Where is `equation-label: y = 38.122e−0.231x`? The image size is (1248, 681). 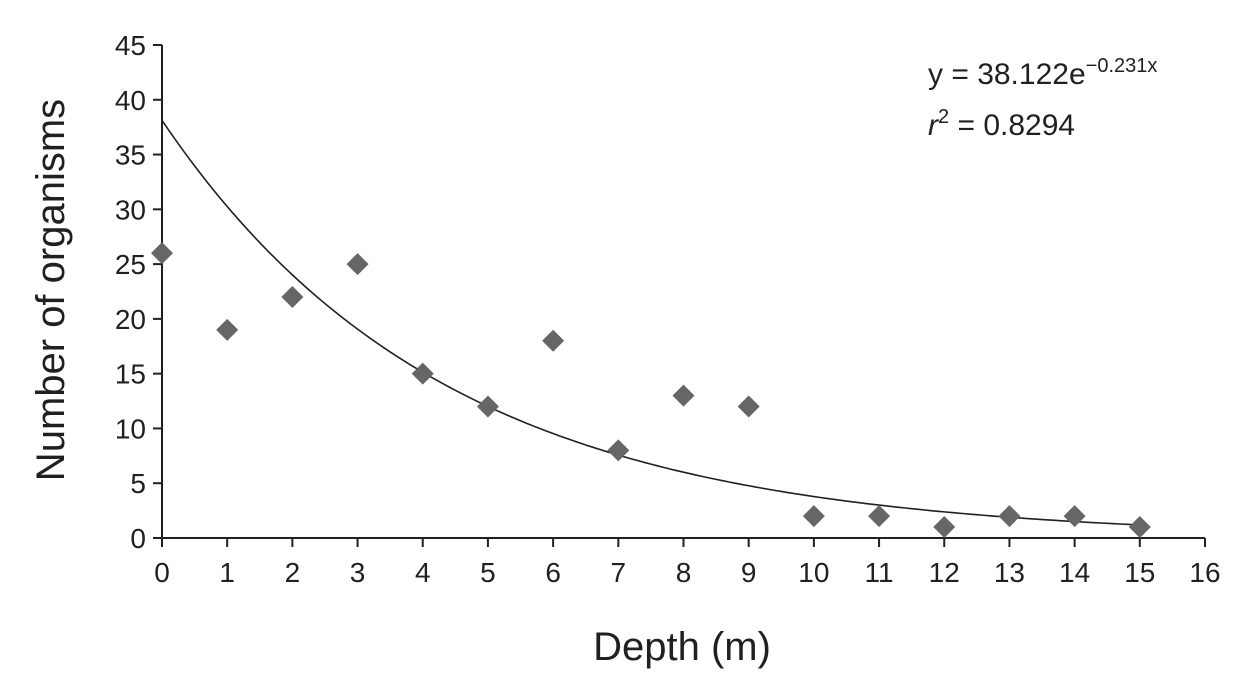
equation-label: y = 38.122e−0.231x is located at coordinates (1042, 73).